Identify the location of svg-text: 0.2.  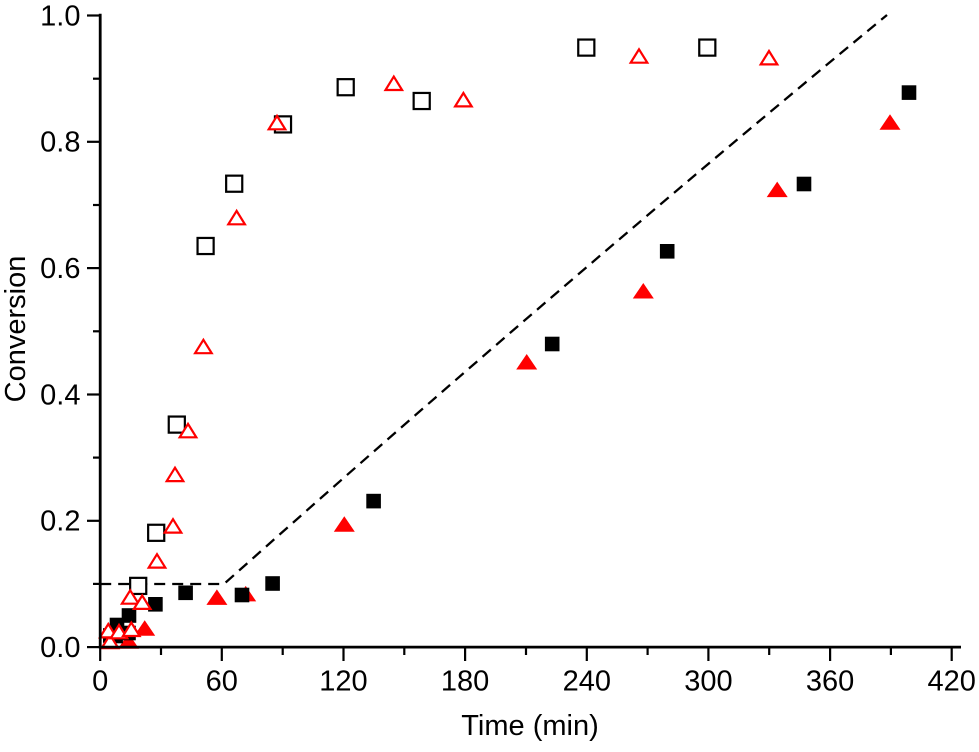
(60, 522).